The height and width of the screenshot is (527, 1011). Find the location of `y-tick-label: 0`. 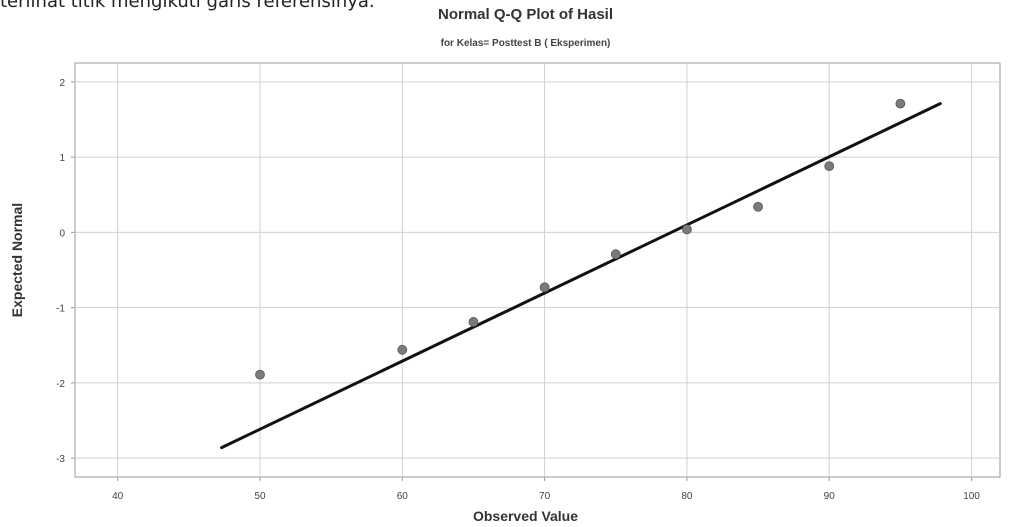

y-tick-label: 0 is located at coordinates (62, 233).